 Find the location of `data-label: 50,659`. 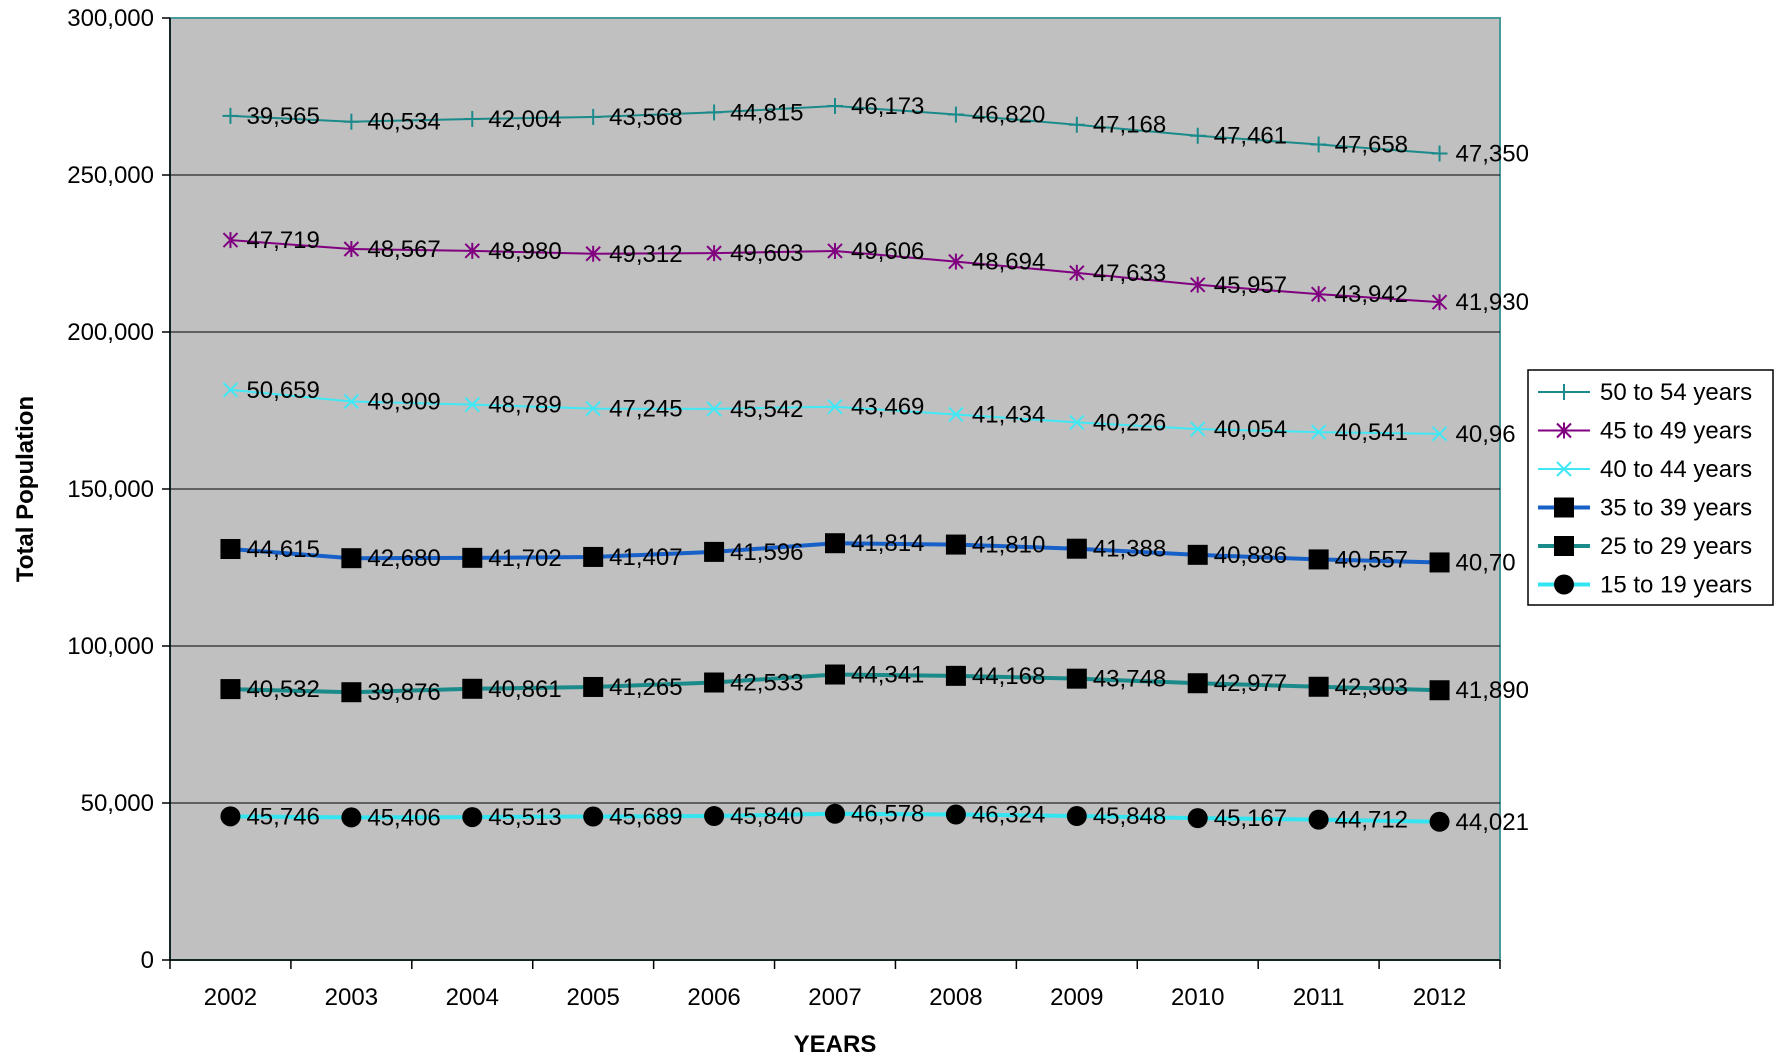

data-label: 50,659 is located at coordinates (282, 390).